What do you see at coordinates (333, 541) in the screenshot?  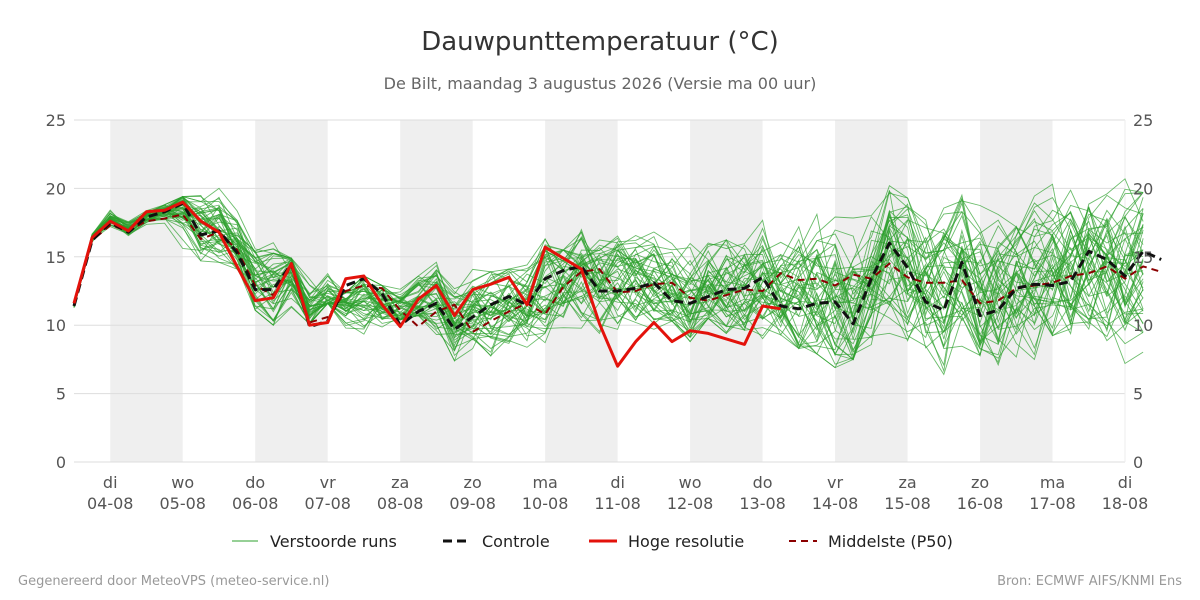 I see `legend-label-ensemble: Verstoorde runs` at bounding box center [333, 541].